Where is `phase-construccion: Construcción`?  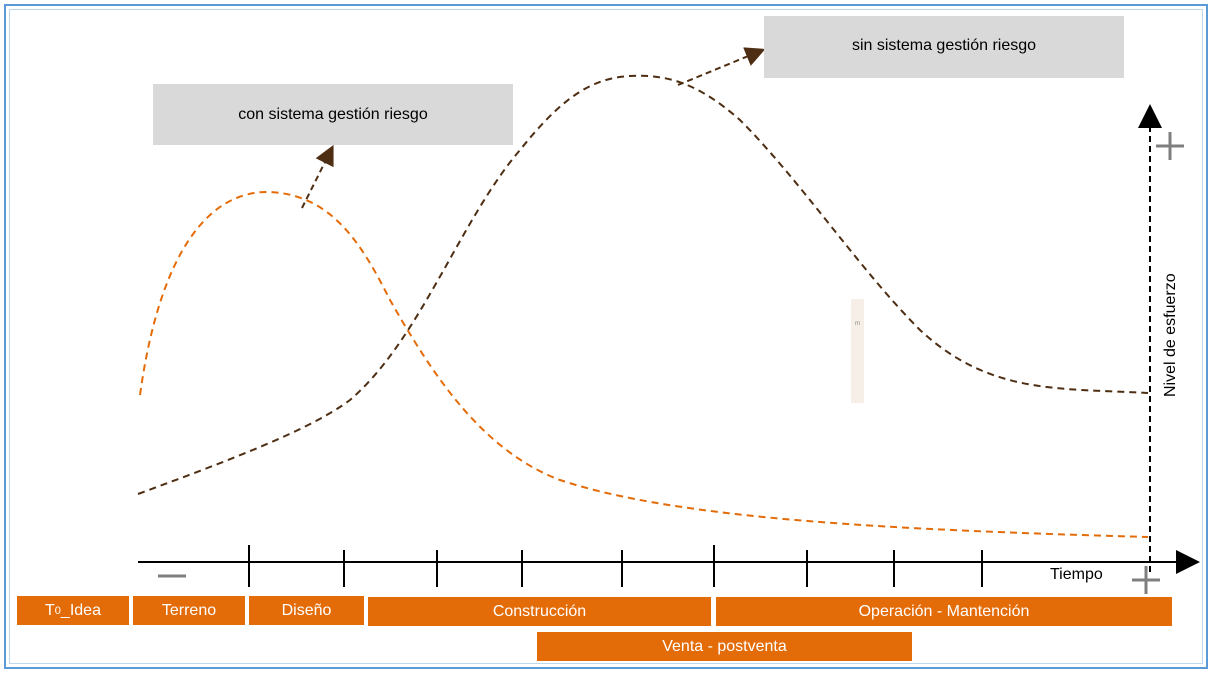
phase-construccion: Construcción is located at coordinates (539, 611).